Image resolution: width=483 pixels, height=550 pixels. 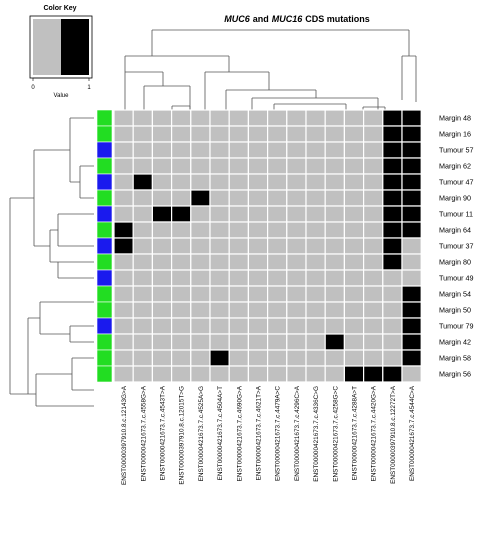 I want to click on row-dendro-mid-a, so click(x=75, y=230).